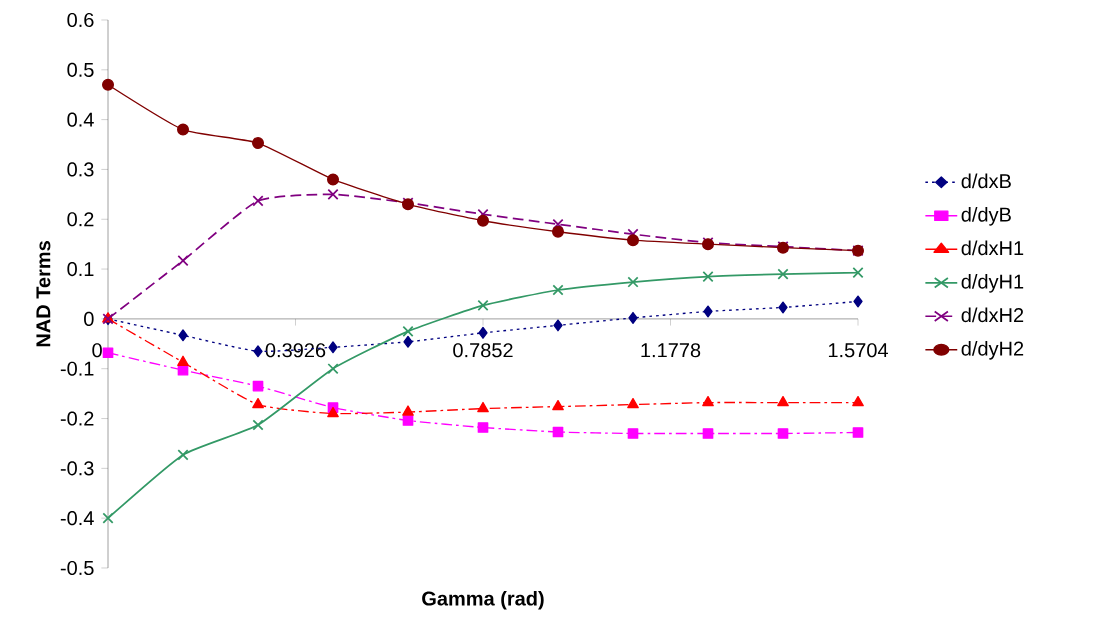  Describe the element at coordinates (986, 181) in the screenshot. I see `legend-label: d/dxB` at that location.